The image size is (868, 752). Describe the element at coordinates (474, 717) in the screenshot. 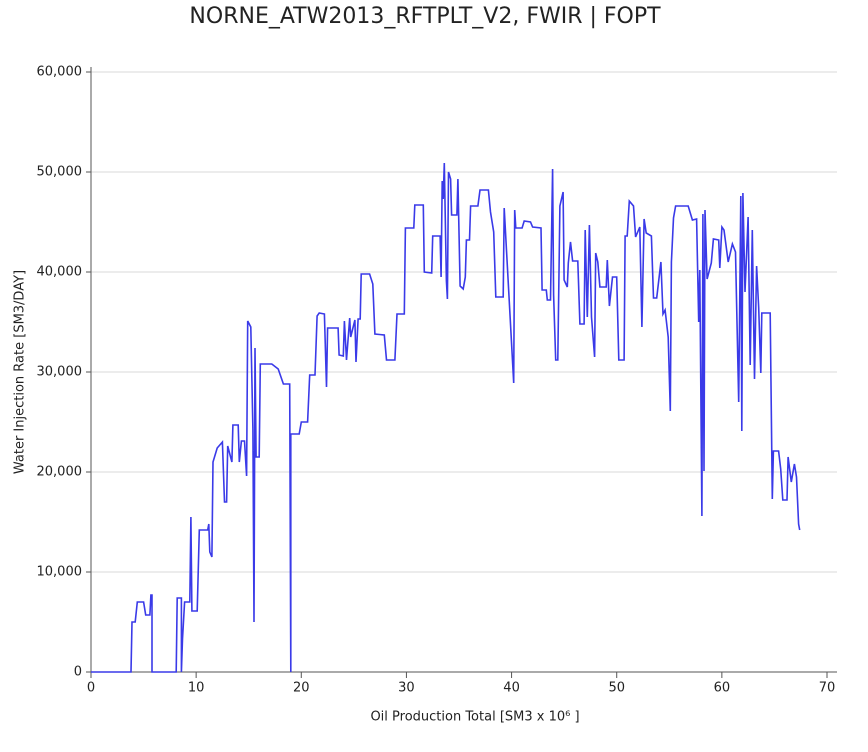

I see `x-axis-label: Oil Production Total [SM3 x 10⁶ ]` at that location.